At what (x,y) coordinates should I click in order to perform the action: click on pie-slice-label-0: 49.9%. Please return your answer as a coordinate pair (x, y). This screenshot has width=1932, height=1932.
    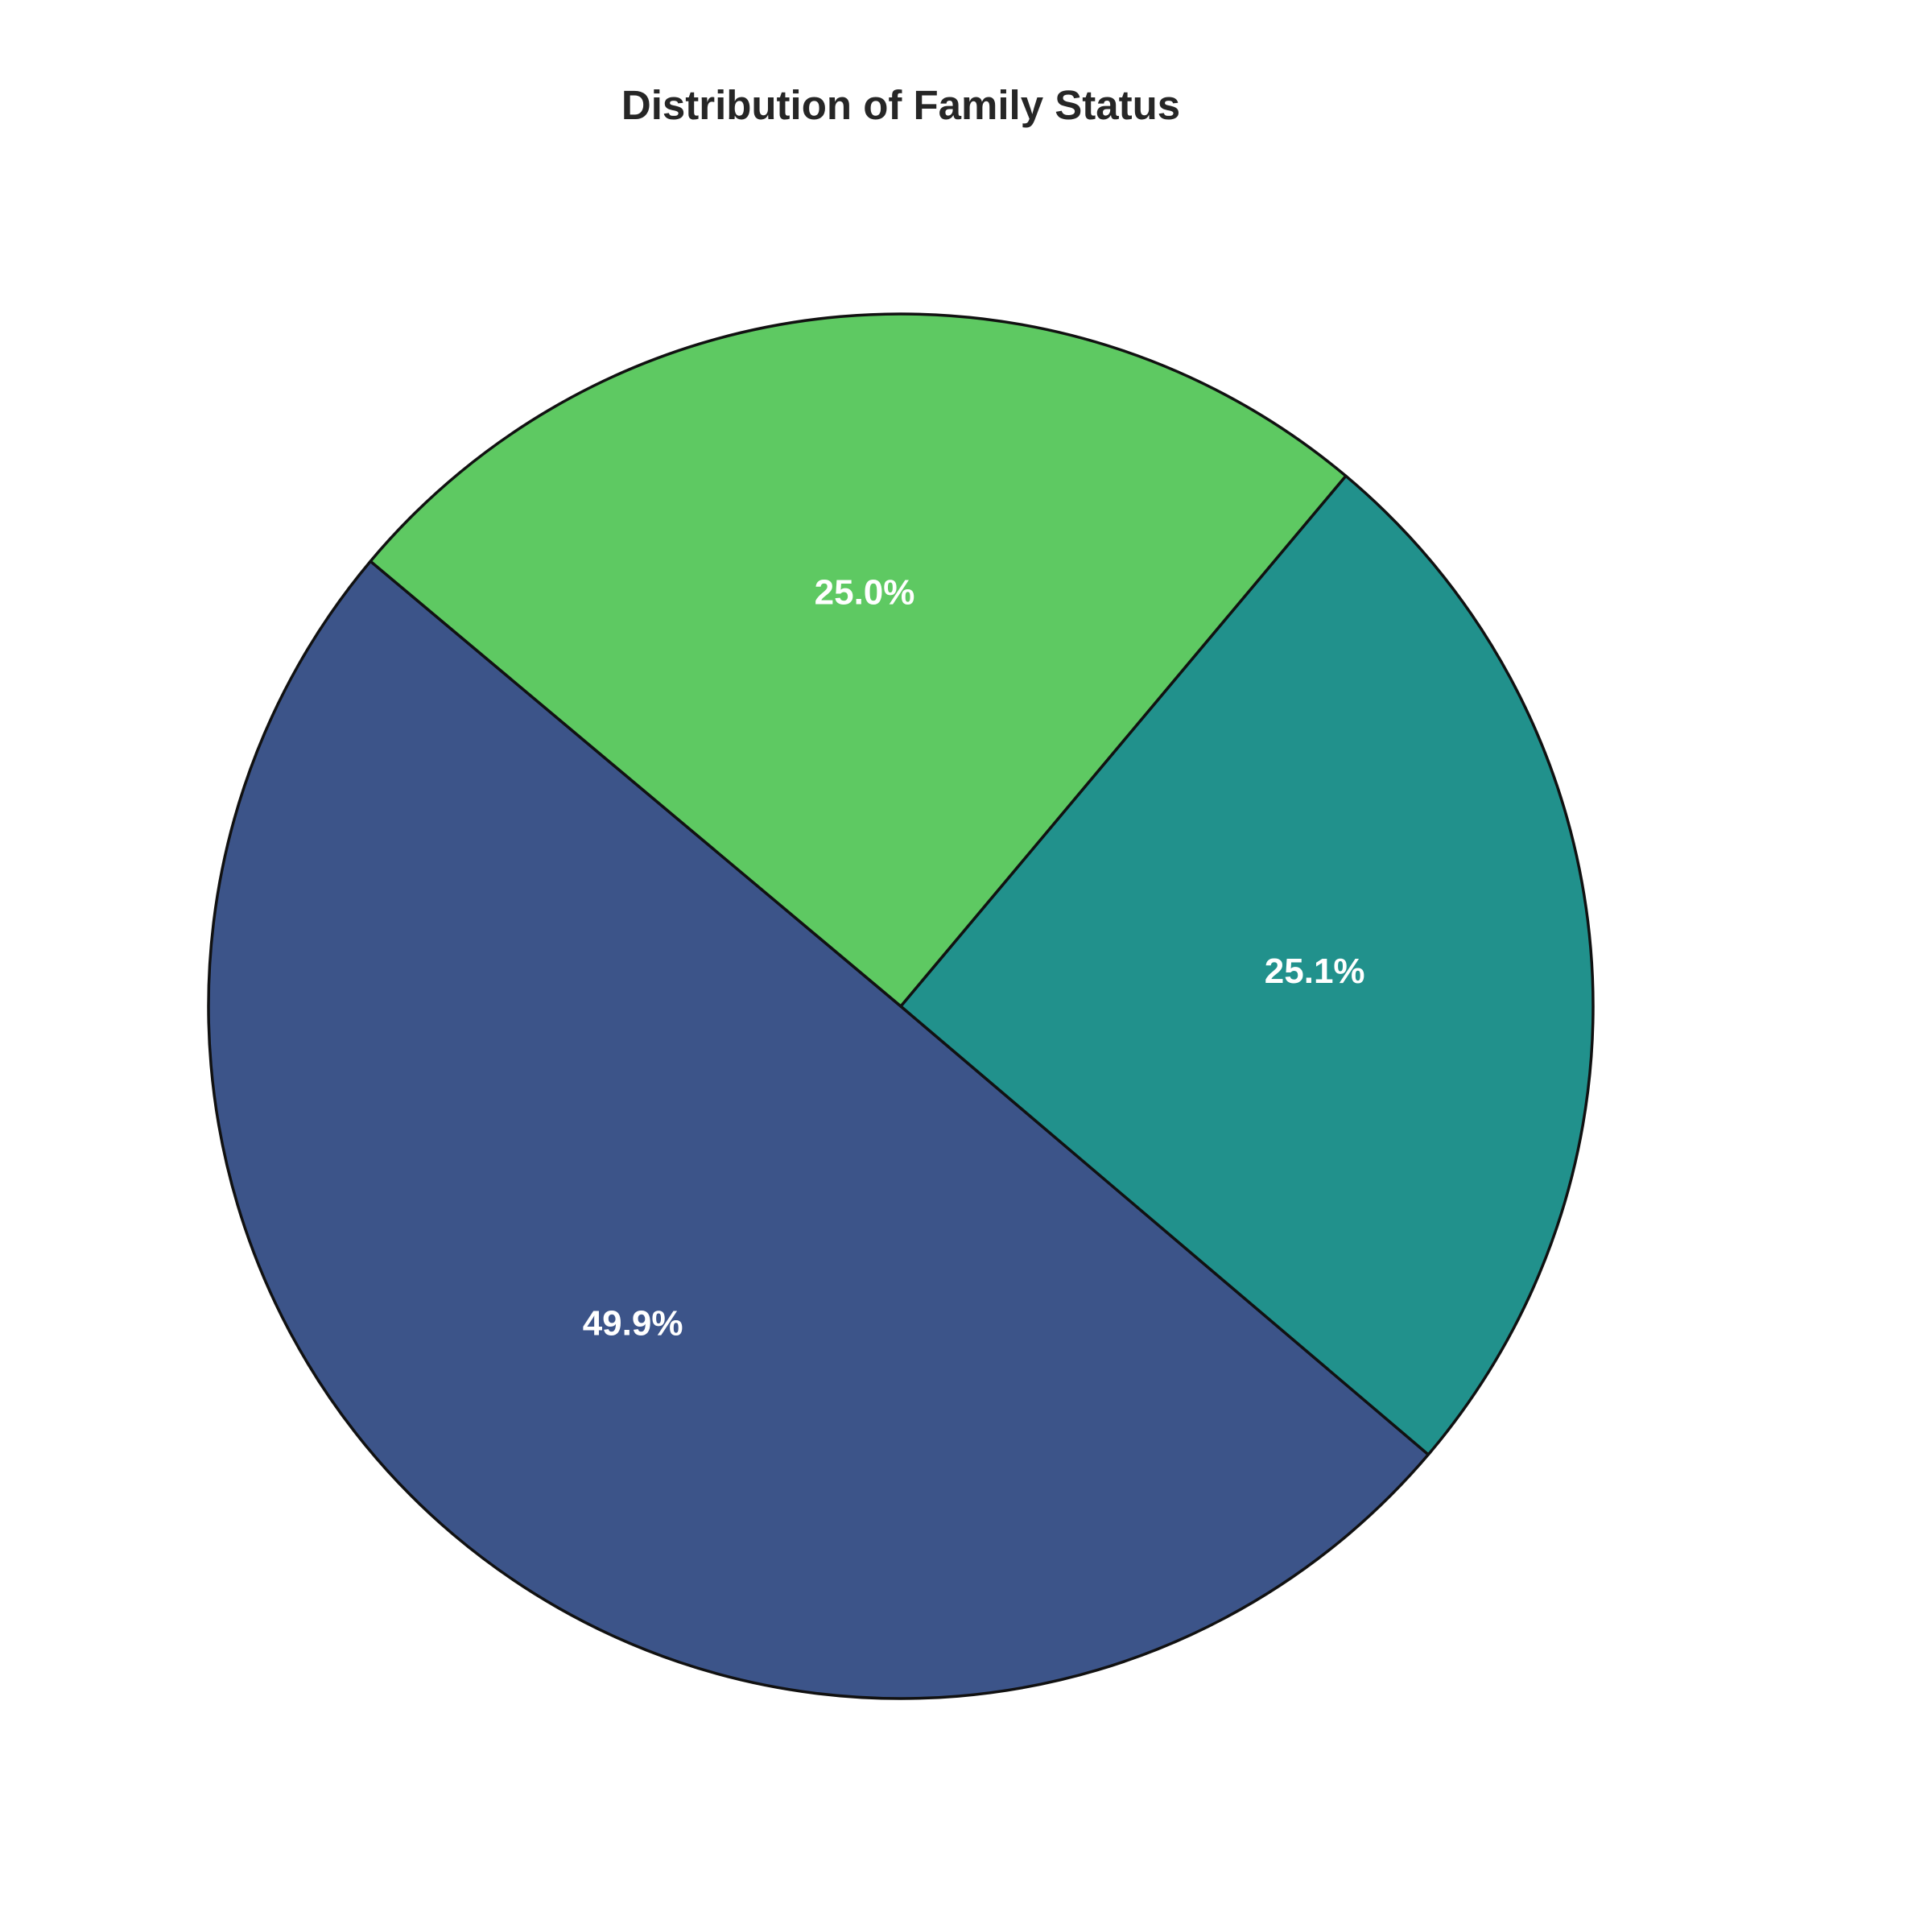
    Looking at the image, I should click on (633, 1324).